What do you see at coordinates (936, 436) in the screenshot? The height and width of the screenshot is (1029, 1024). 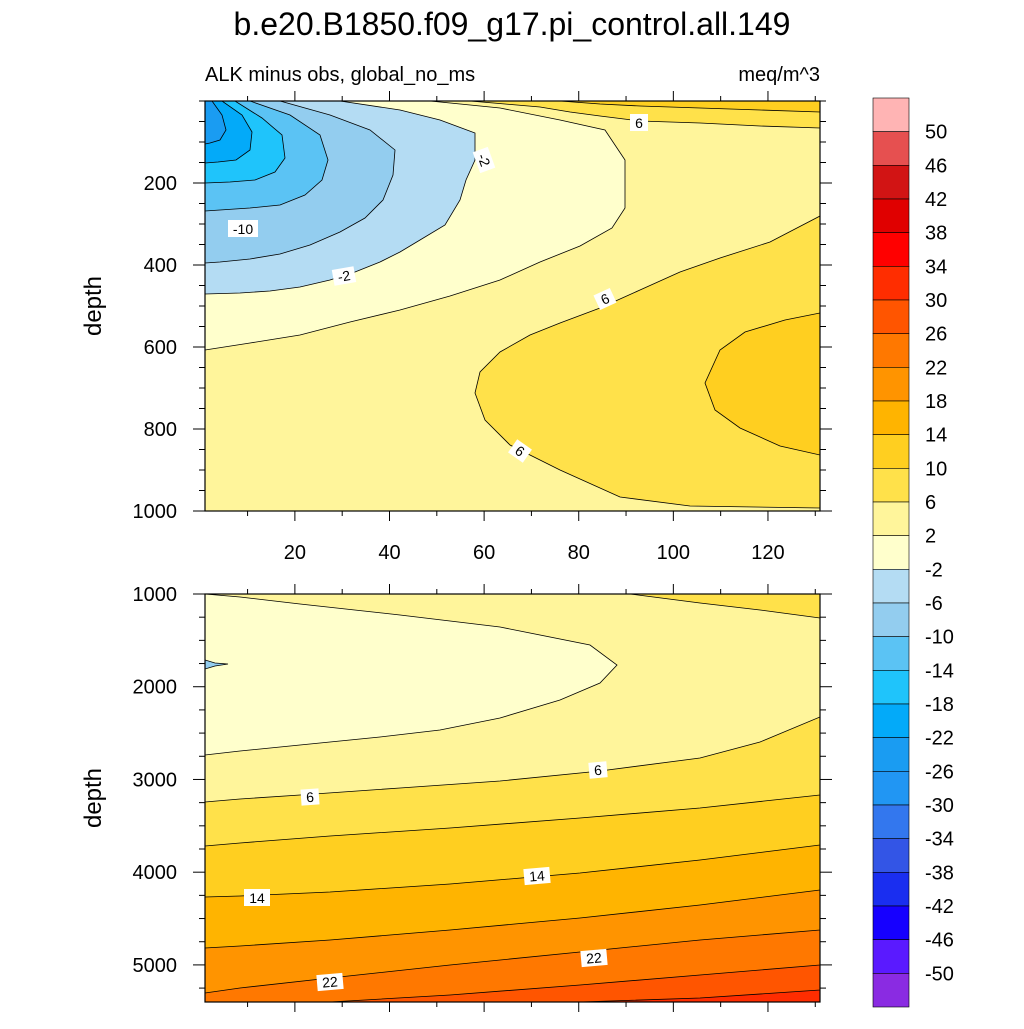 I see `colorbar-label: 14` at bounding box center [936, 436].